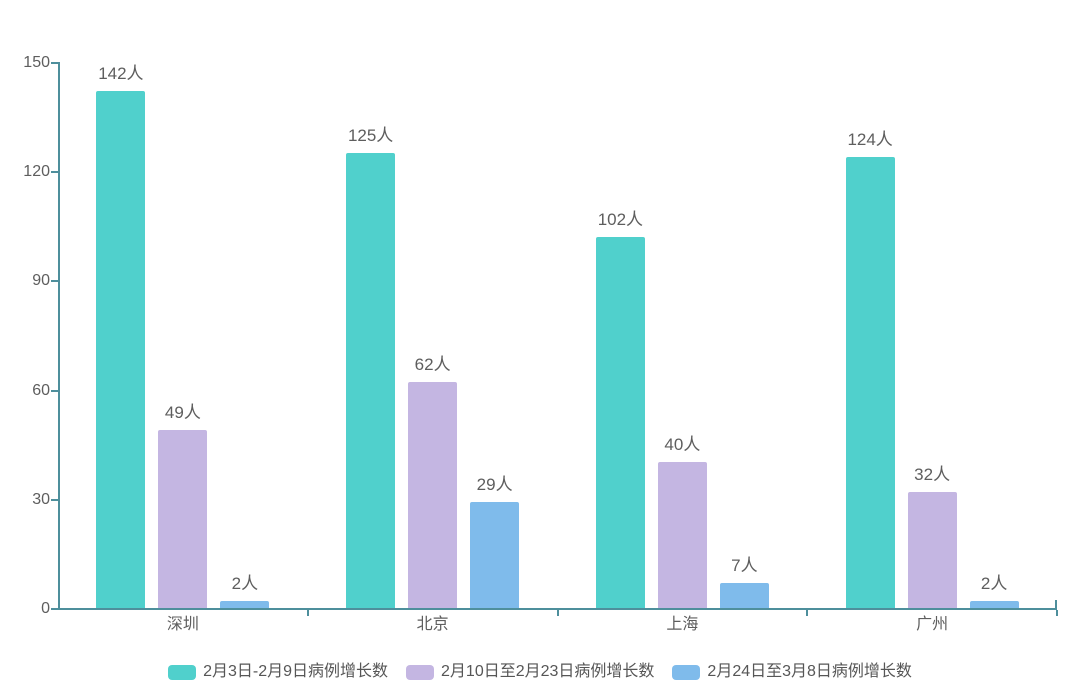 This screenshot has width=1080, height=692. Describe the element at coordinates (41, 499) in the screenshot. I see `y-tick-label: 30` at that location.